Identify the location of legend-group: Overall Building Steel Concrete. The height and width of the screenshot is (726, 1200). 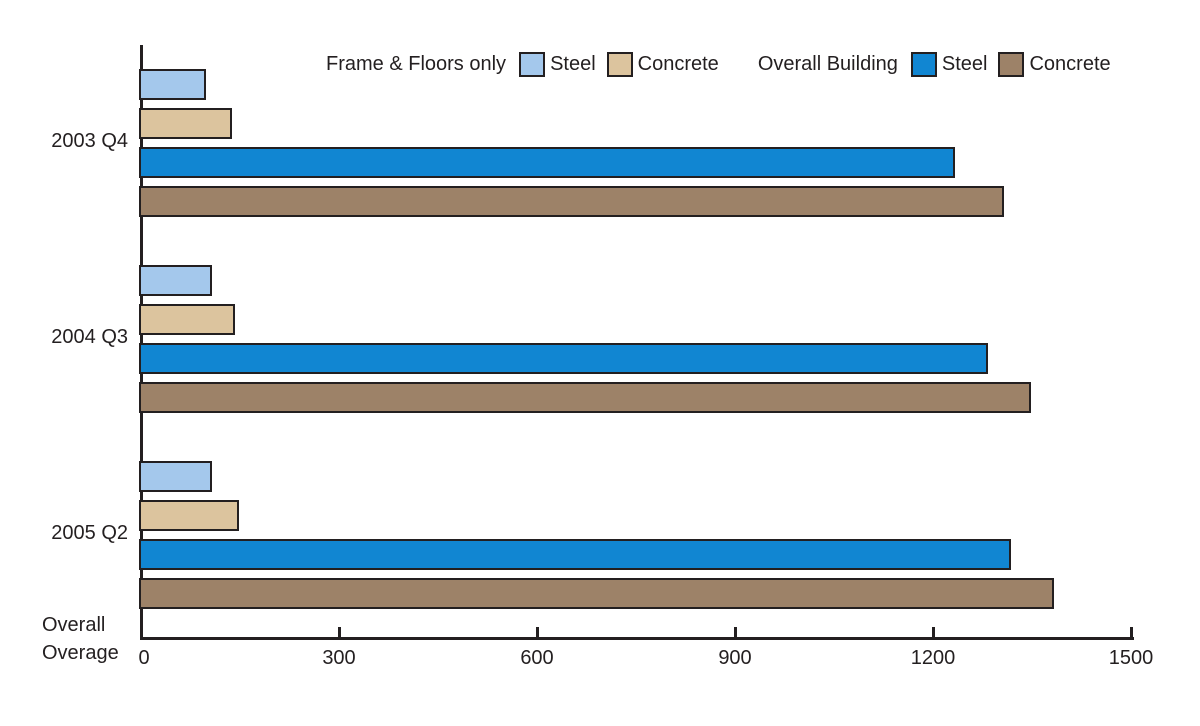
(940, 64).